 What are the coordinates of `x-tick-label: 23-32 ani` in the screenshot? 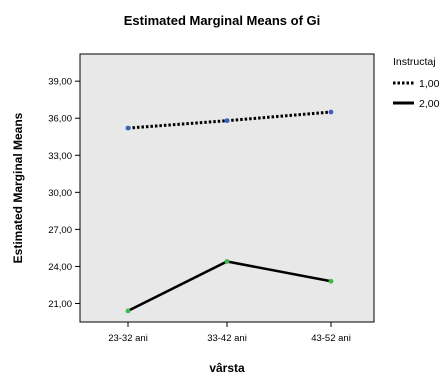 It's located at (128, 338).